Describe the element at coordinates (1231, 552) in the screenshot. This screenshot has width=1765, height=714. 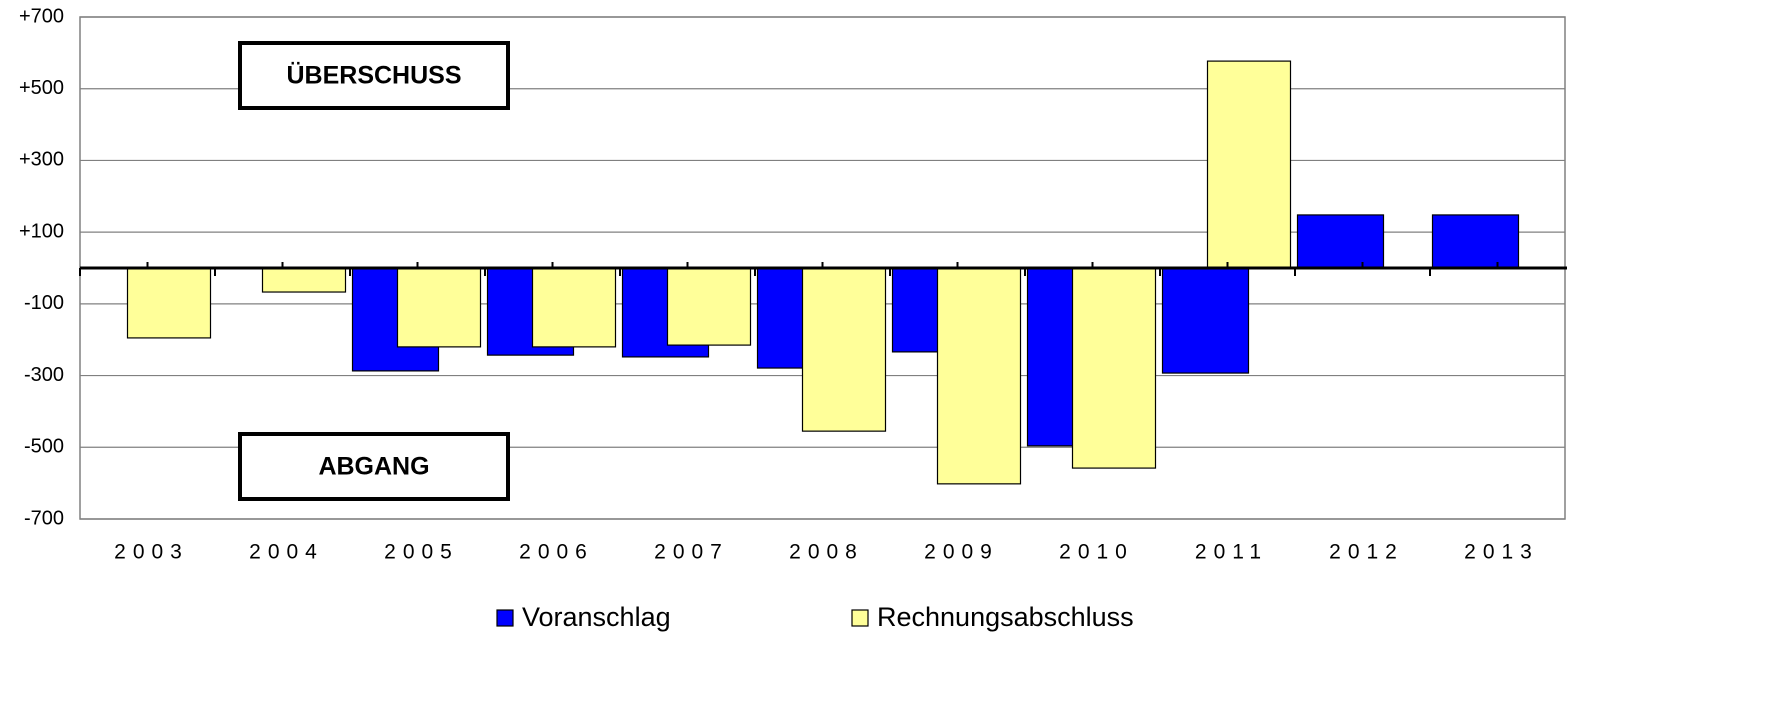
I see `x-tick-label: 2011` at that location.